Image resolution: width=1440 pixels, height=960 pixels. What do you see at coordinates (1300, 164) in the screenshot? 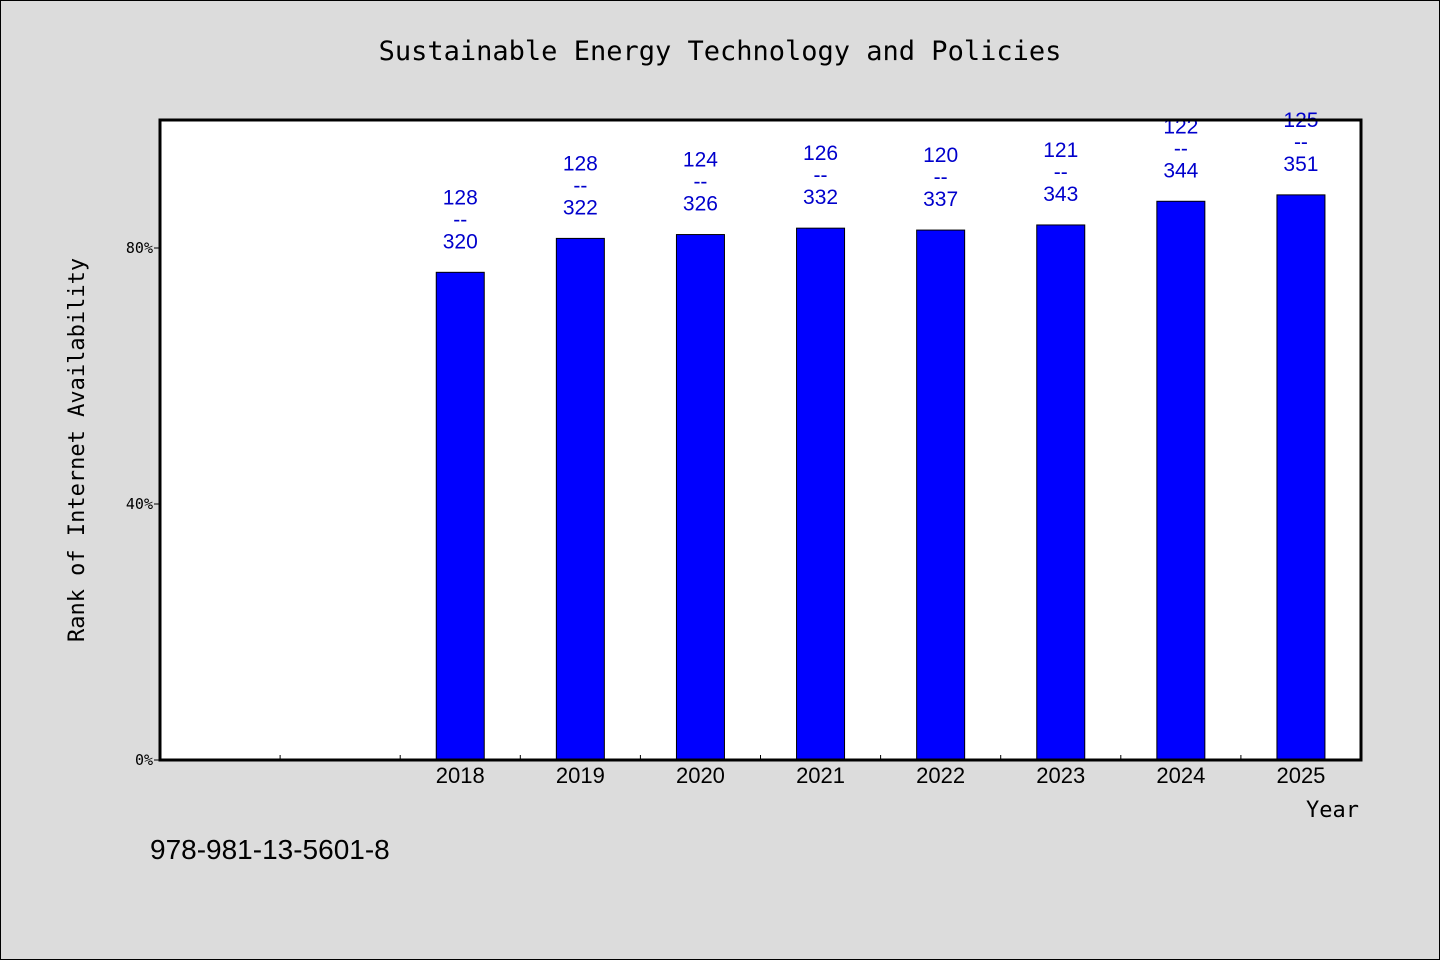
I see `data-label: 351` at bounding box center [1300, 164].